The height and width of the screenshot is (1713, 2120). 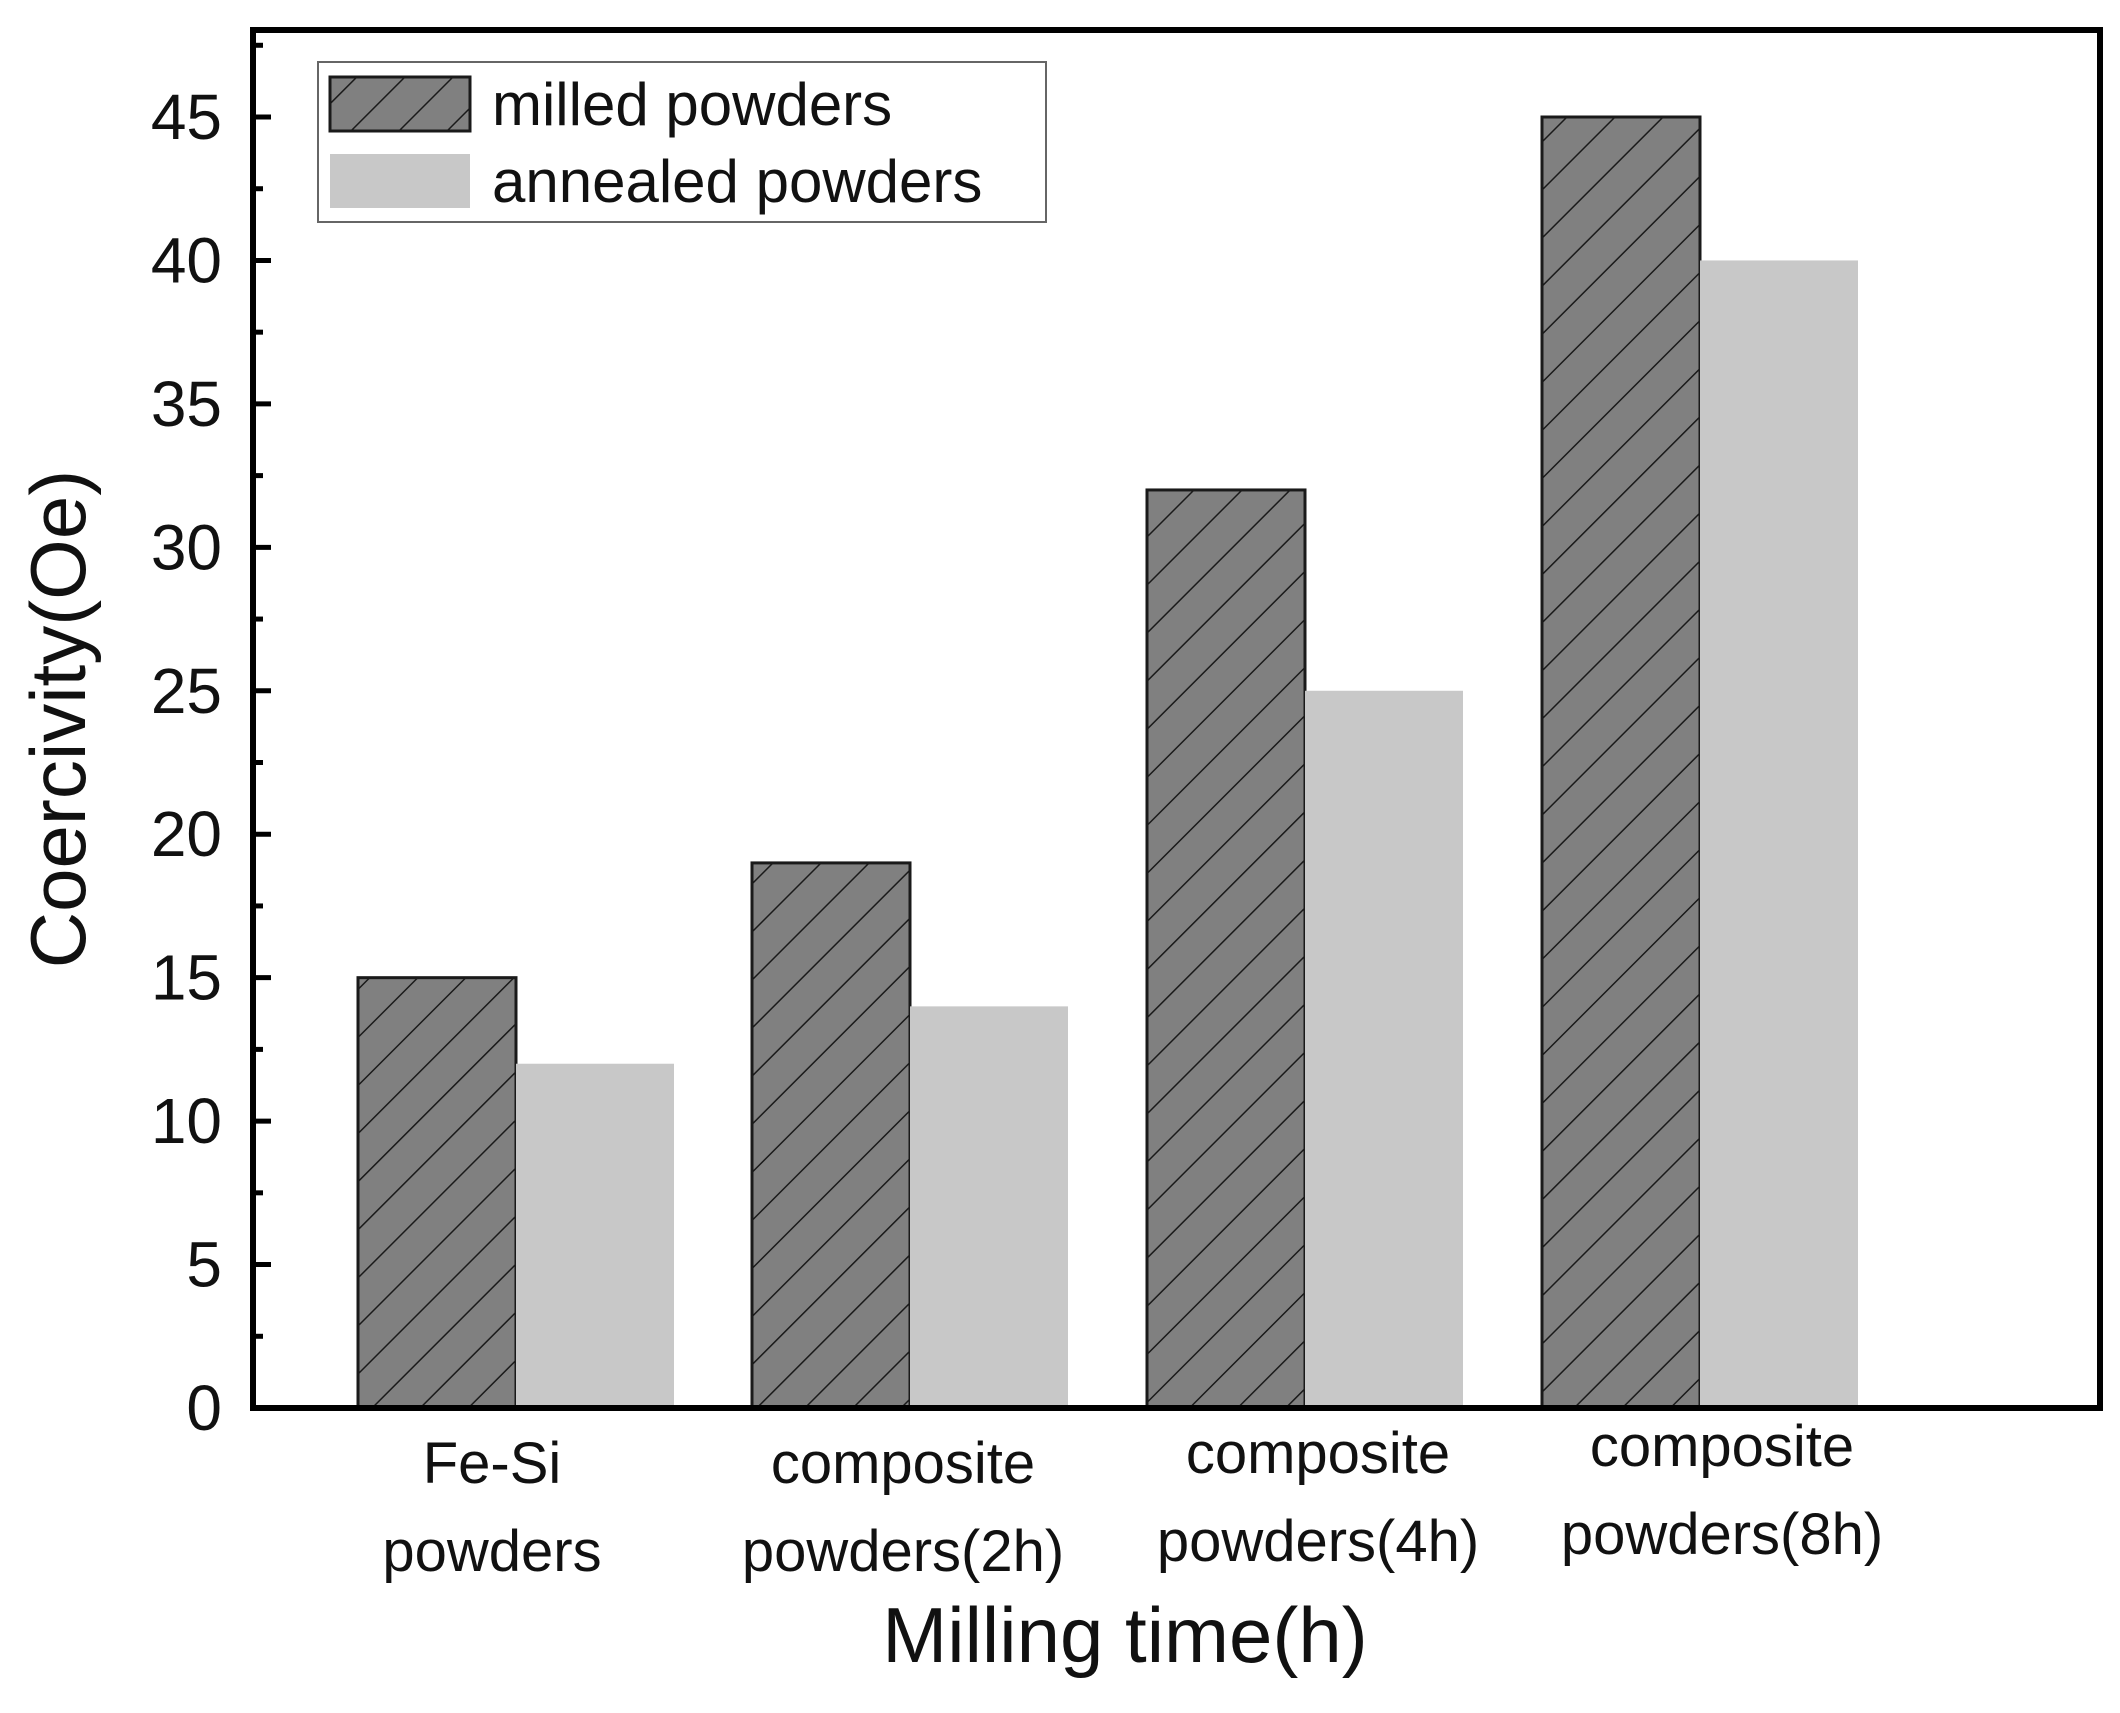 What do you see at coordinates (211, 743) in the screenshot?
I see `y-axis: 0 5 10 15 20 25 30 35 40 45` at bounding box center [211, 743].